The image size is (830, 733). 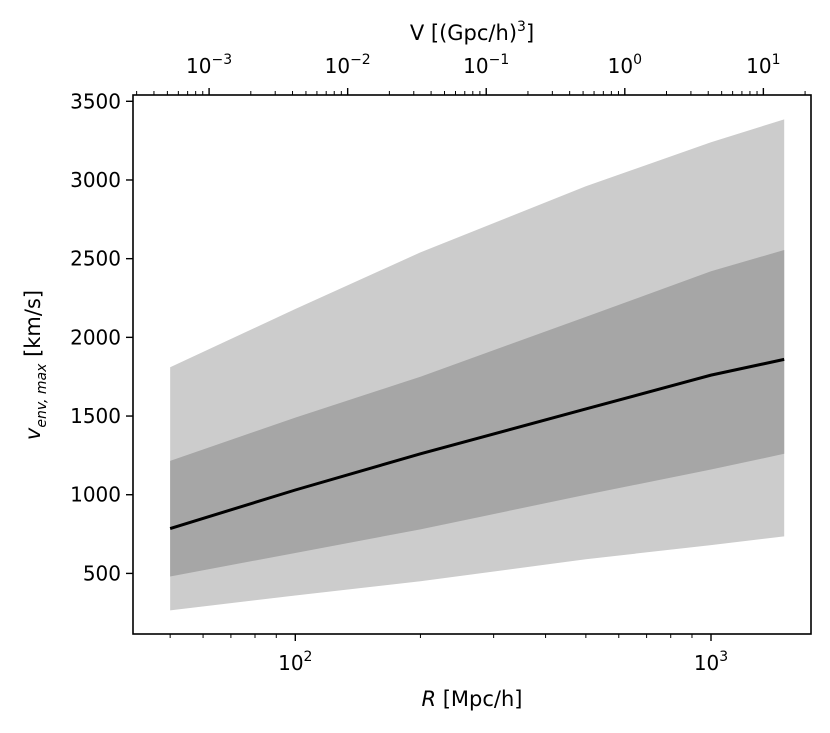 What do you see at coordinates (295, 662) in the screenshot?
I see `x-tick-label: 10²` at bounding box center [295, 662].